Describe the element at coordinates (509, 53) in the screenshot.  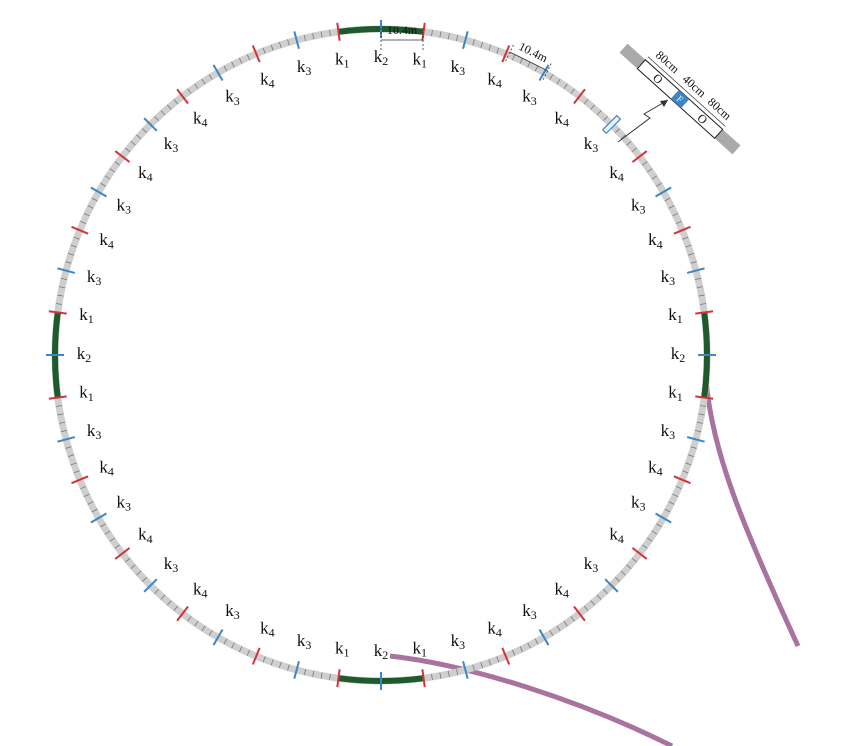
I see `dimension-guide` at that location.